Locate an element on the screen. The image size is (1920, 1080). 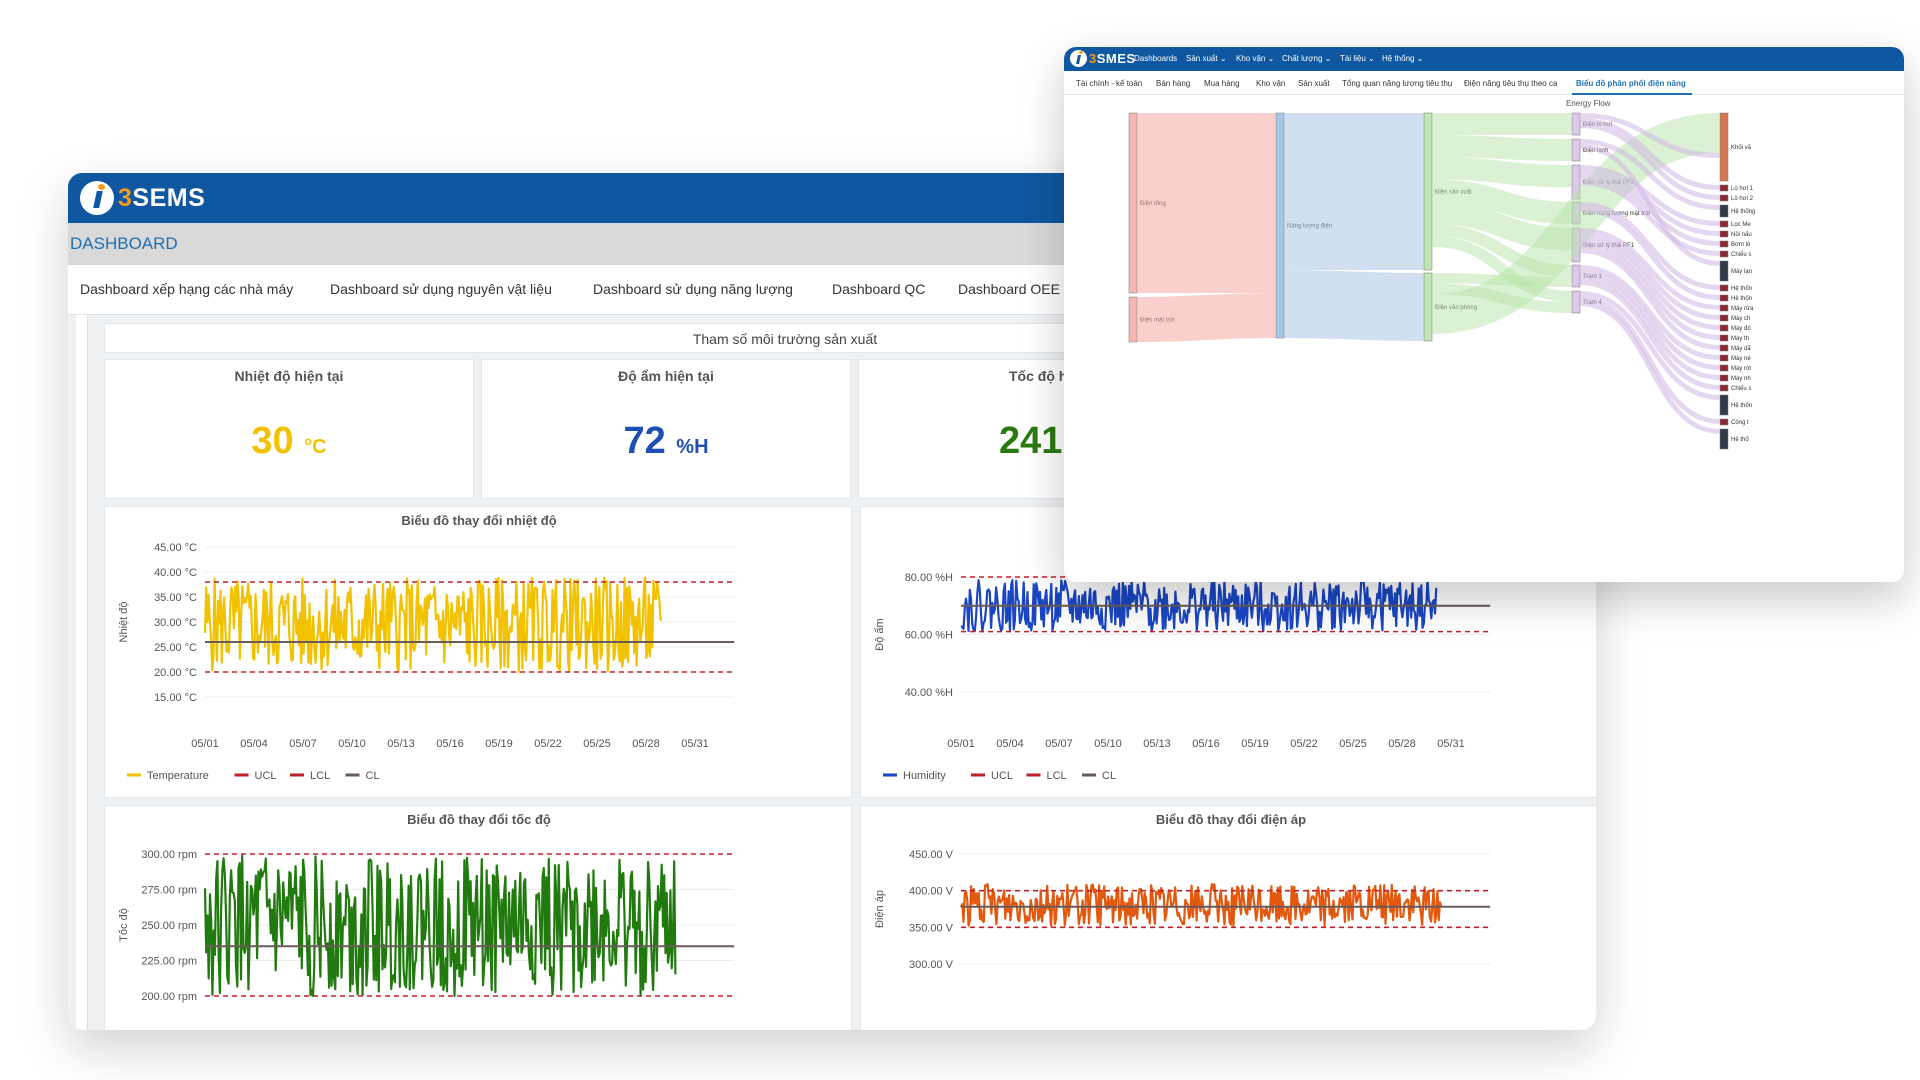
series-line-temperature is located at coordinates (432, 624).